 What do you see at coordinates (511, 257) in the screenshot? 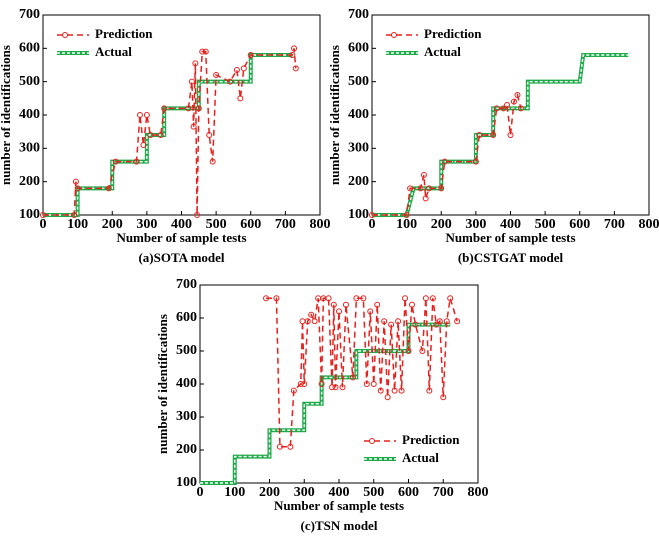
I see `caption: (b)CSTGAT model` at bounding box center [511, 257].